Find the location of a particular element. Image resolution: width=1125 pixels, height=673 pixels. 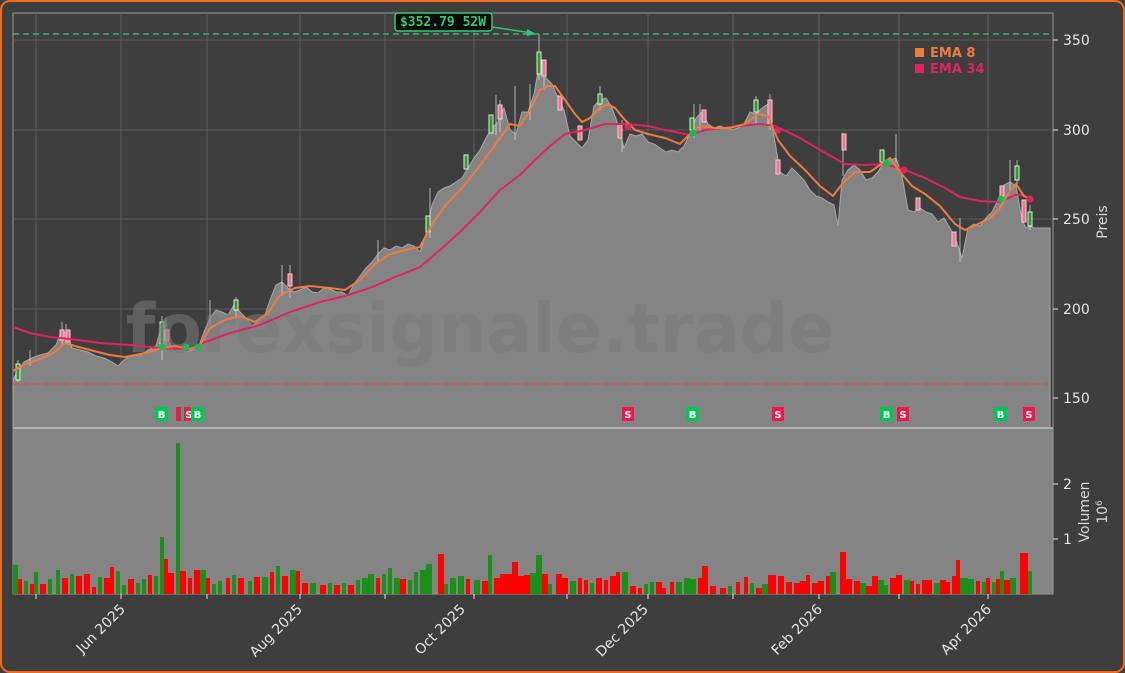

legend-ema34: EMA 34 is located at coordinates (957, 69).